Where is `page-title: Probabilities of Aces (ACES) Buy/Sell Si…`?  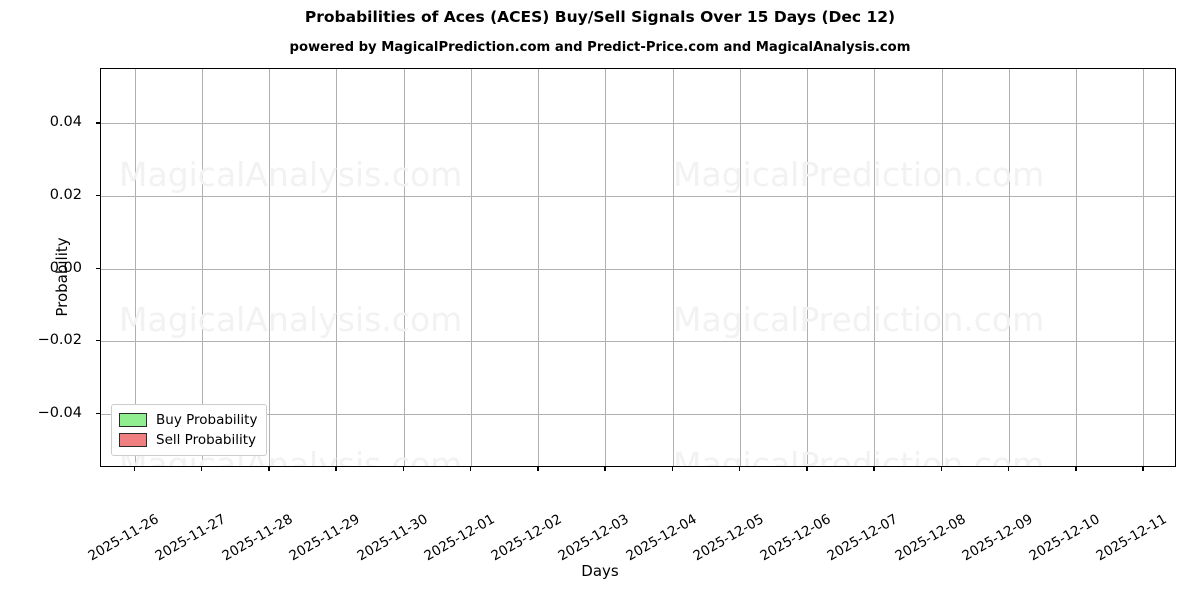 page-title: Probabilities of Aces (ACES) Buy/Sell Si… is located at coordinates (600, 17).